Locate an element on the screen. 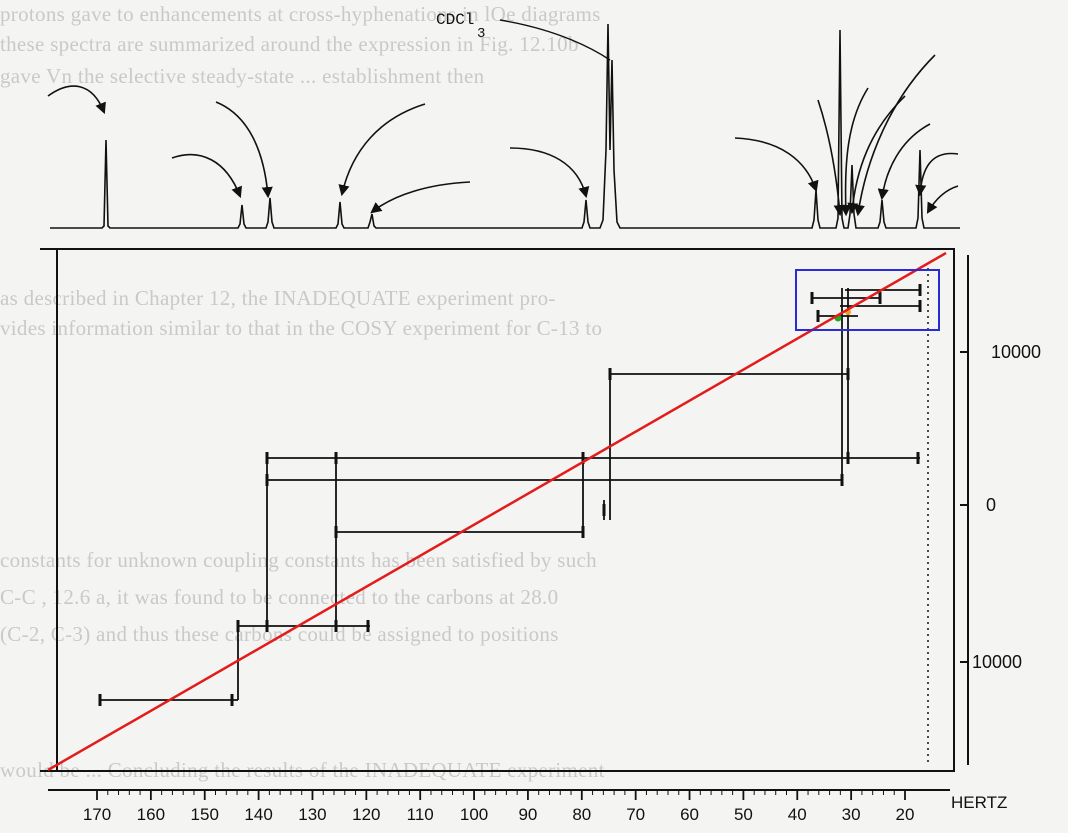 The image size is (1068, 833). x-tick-label: 70 is located at coordinates (635, 814).